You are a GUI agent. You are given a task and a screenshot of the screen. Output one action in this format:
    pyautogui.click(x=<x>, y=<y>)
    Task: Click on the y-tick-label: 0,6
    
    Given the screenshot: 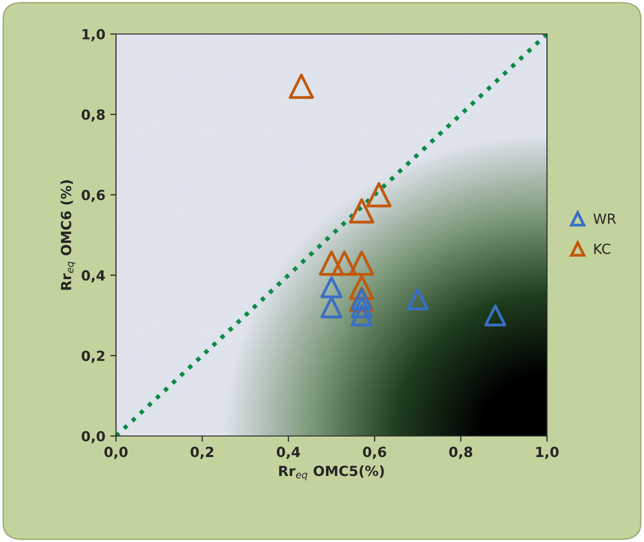 What is the action you would take?
    pyautogui.click(x=93, y=196)
    